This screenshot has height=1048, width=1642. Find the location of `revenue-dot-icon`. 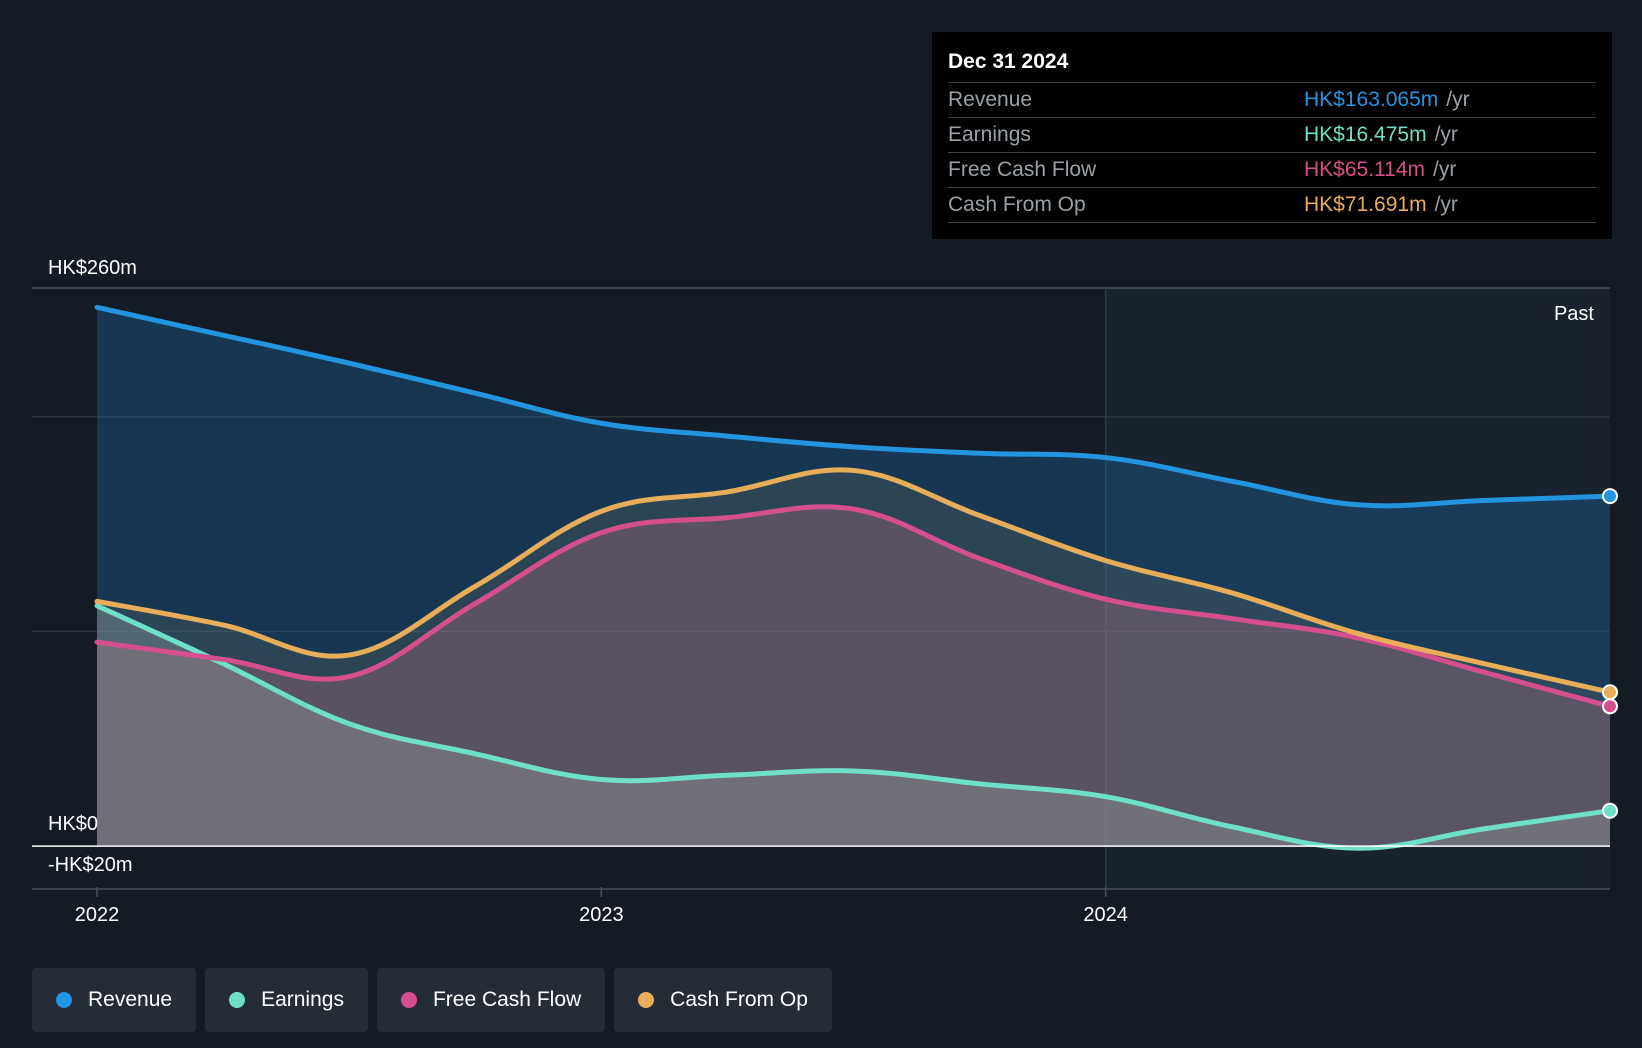

revenue-dot-icon is located at coordinates (64, 1000).